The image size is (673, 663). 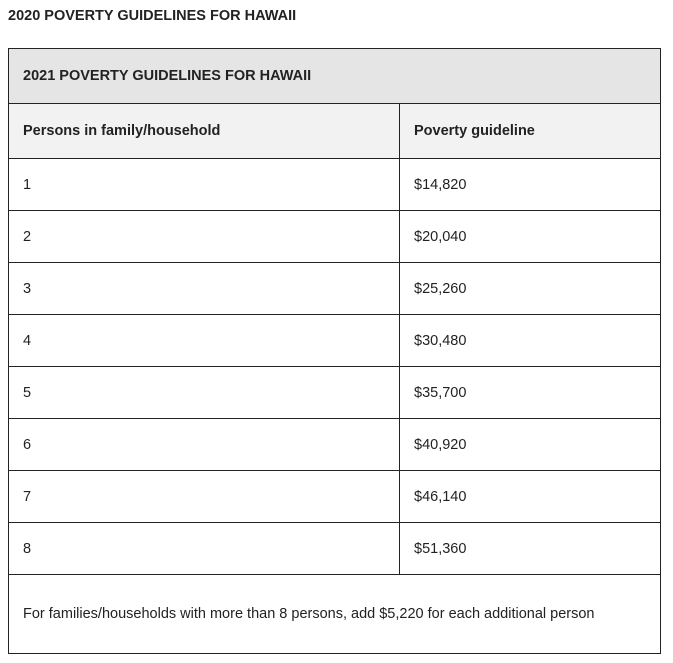 I want to click on persons-cell: 7, so click(x=204, y=496).